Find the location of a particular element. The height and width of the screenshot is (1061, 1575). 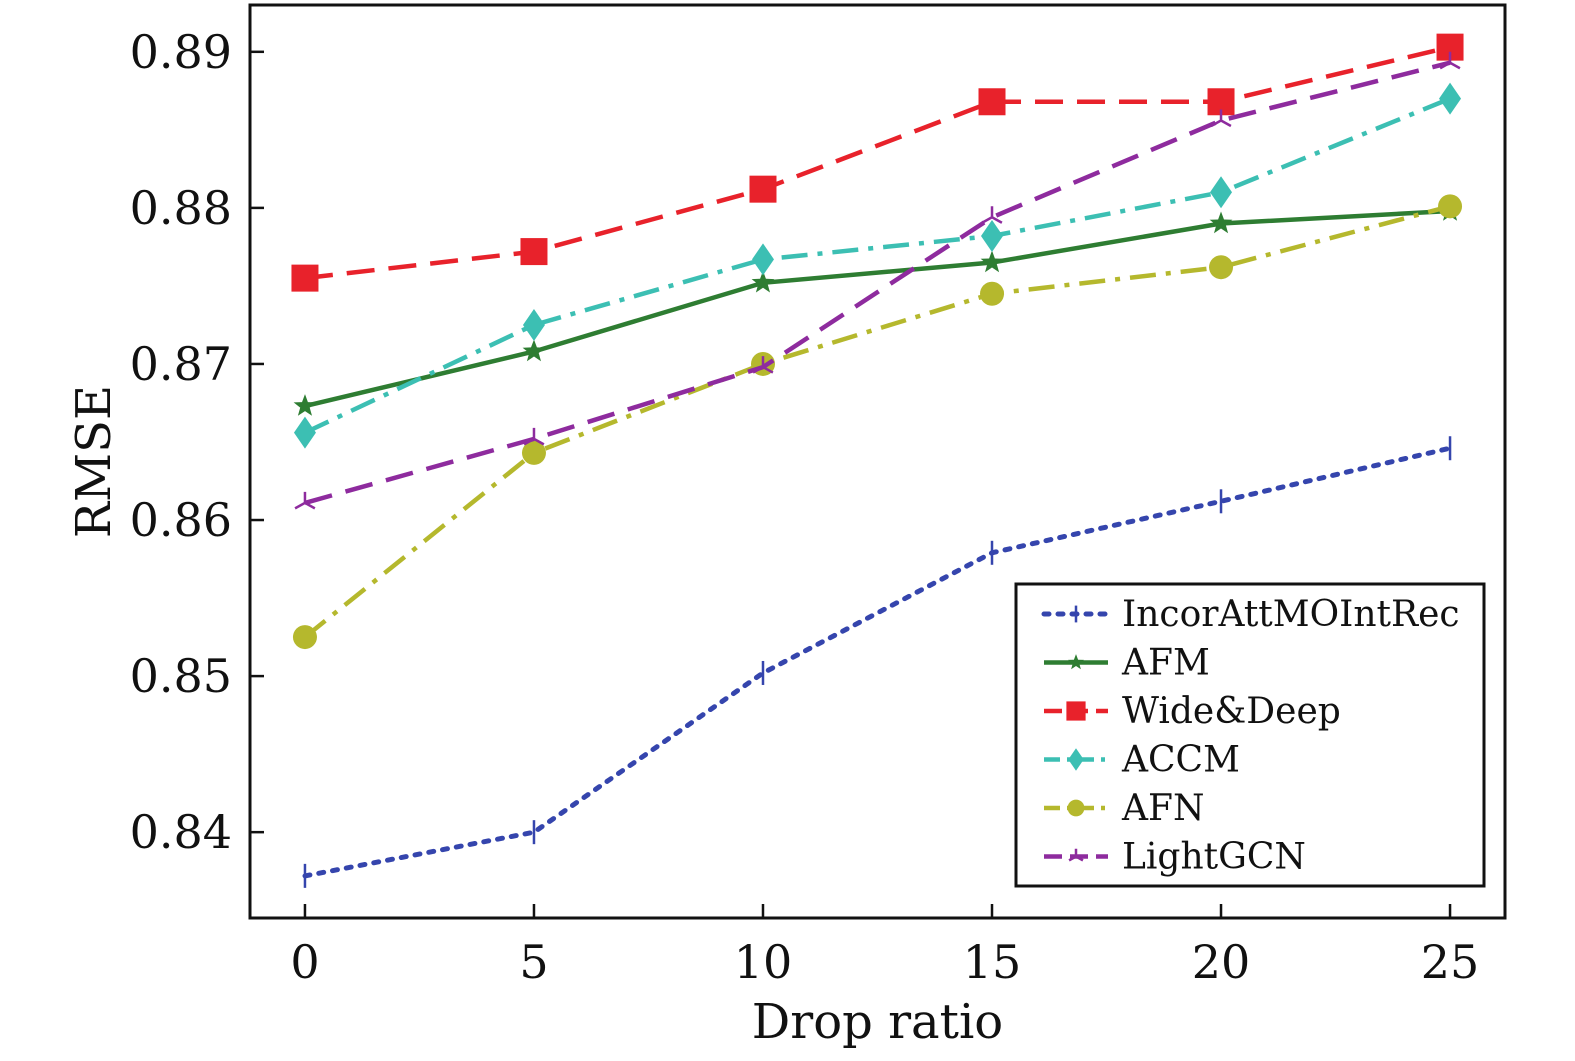

y-axis-title: RMSE is located at coordinates (94, 461).